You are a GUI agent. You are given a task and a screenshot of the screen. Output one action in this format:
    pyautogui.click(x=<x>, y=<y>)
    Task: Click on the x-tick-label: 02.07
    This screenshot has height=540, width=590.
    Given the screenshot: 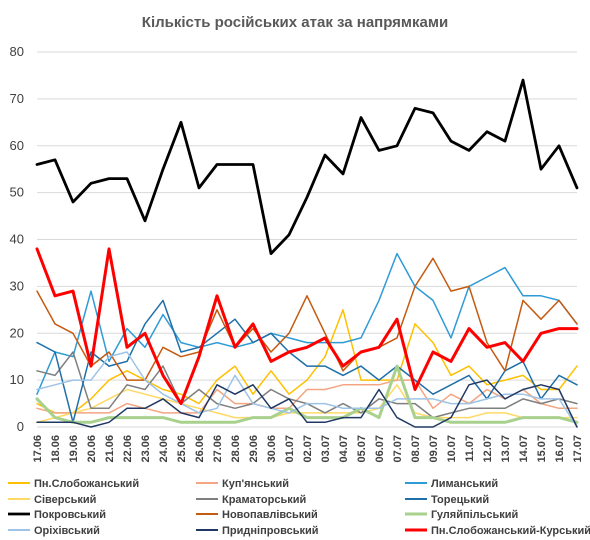 What is the action you would take?
    pyautogui.click(x=308, y=449)
    